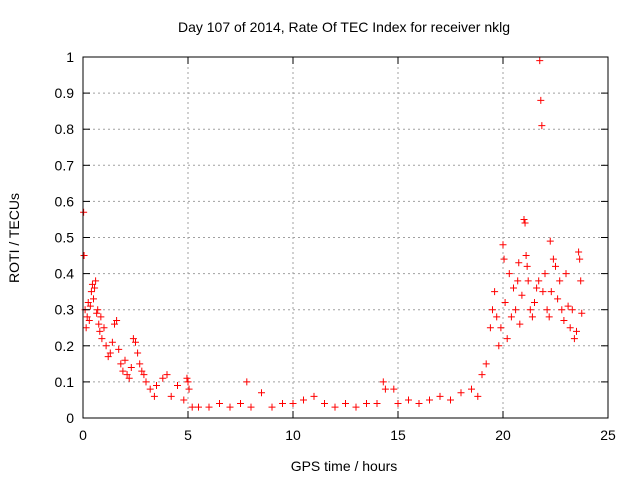  Describe the element at coordinates (398, 435) in the screenshot. I see `x-tick-label: 15` at that location.